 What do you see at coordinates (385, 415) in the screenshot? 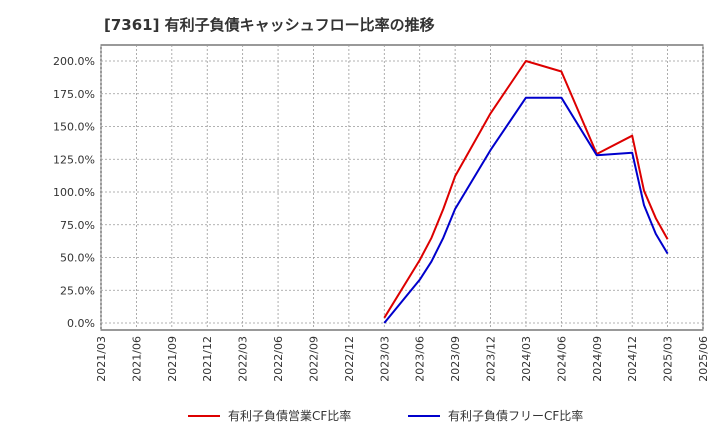
I see `legend: 有利子負債営業CF比率 有利子負債フリーCF比率` at bounding box center [385, 415].